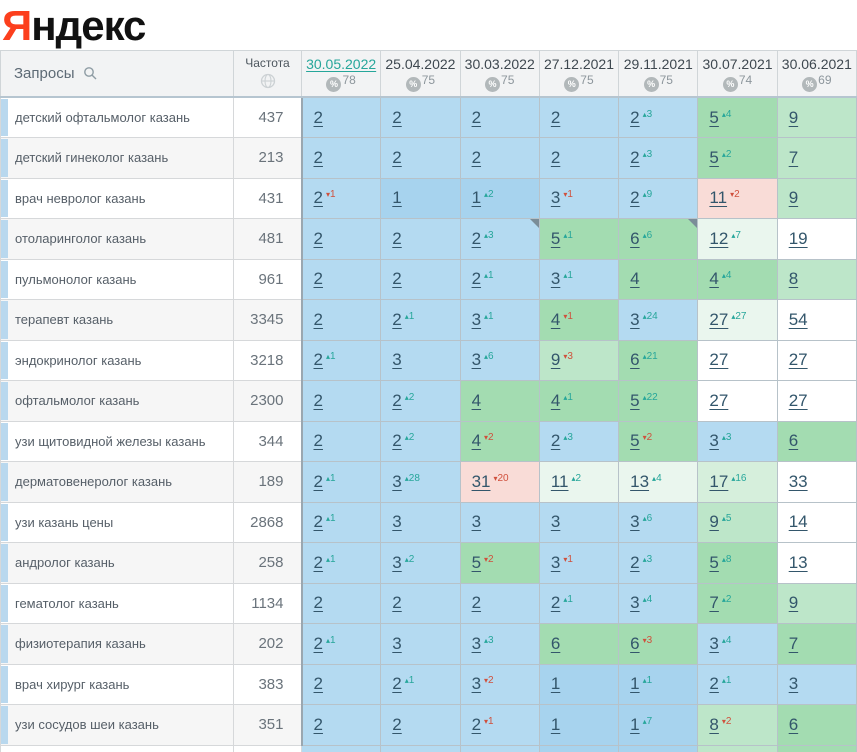 The height and width of the screenshot is (752, 857). Describe the element at coordinates (481, 481) in the screenshot. I see `position-link: 31` at that location.